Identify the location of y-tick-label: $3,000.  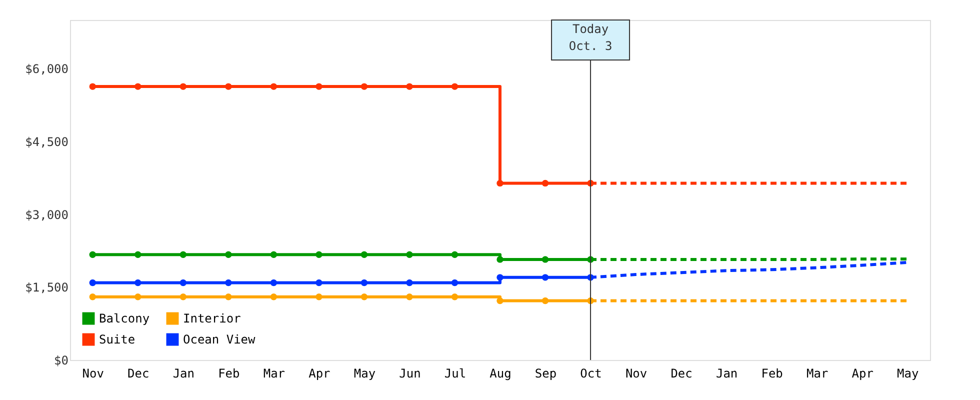
(46, 215).